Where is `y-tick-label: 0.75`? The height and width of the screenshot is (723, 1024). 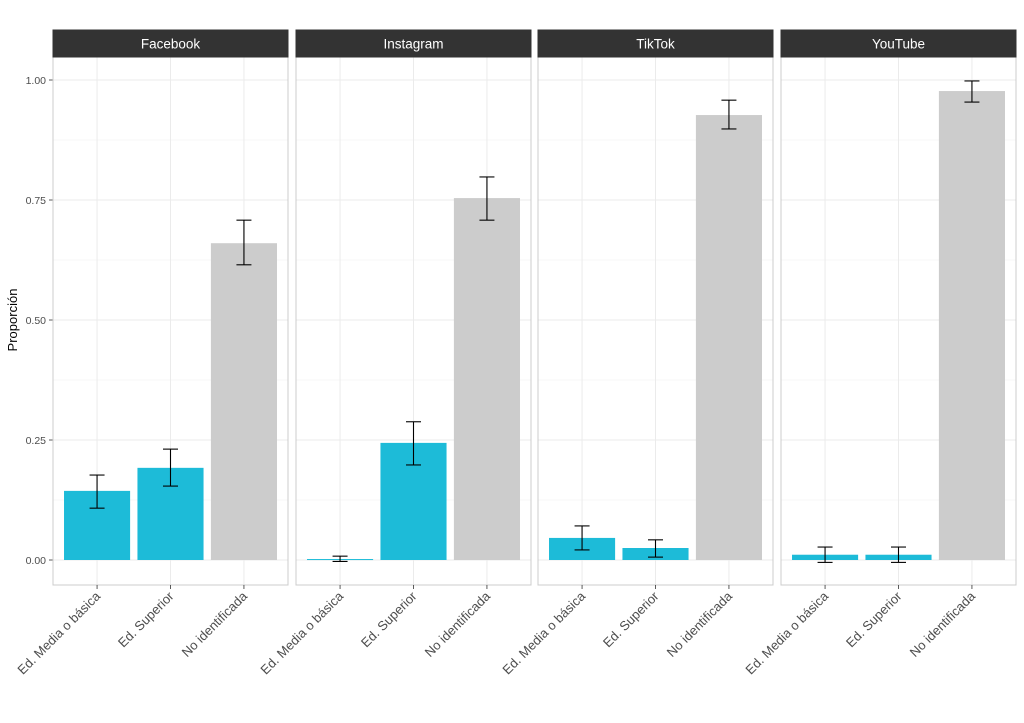 y-tick-label: 0.75 is located at coordinates (36, 201).